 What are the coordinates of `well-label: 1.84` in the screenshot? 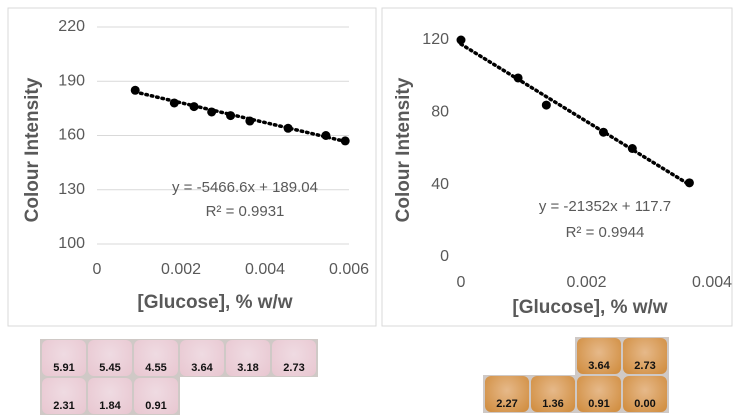 It's located at (110, 396).